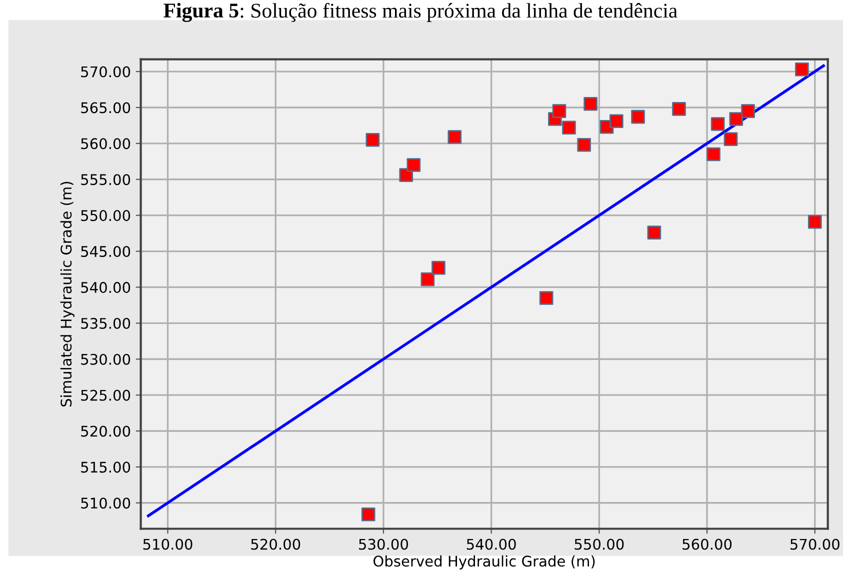  What do you see at coordinates (105, 180) in the screenshot?
I see `y-tick-label: 555.00` at bounding box center [105, 180].